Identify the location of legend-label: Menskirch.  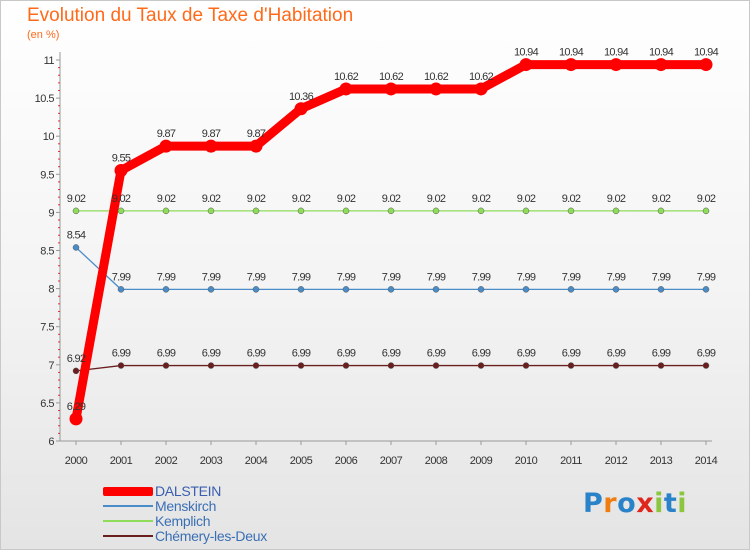
(186, 506).